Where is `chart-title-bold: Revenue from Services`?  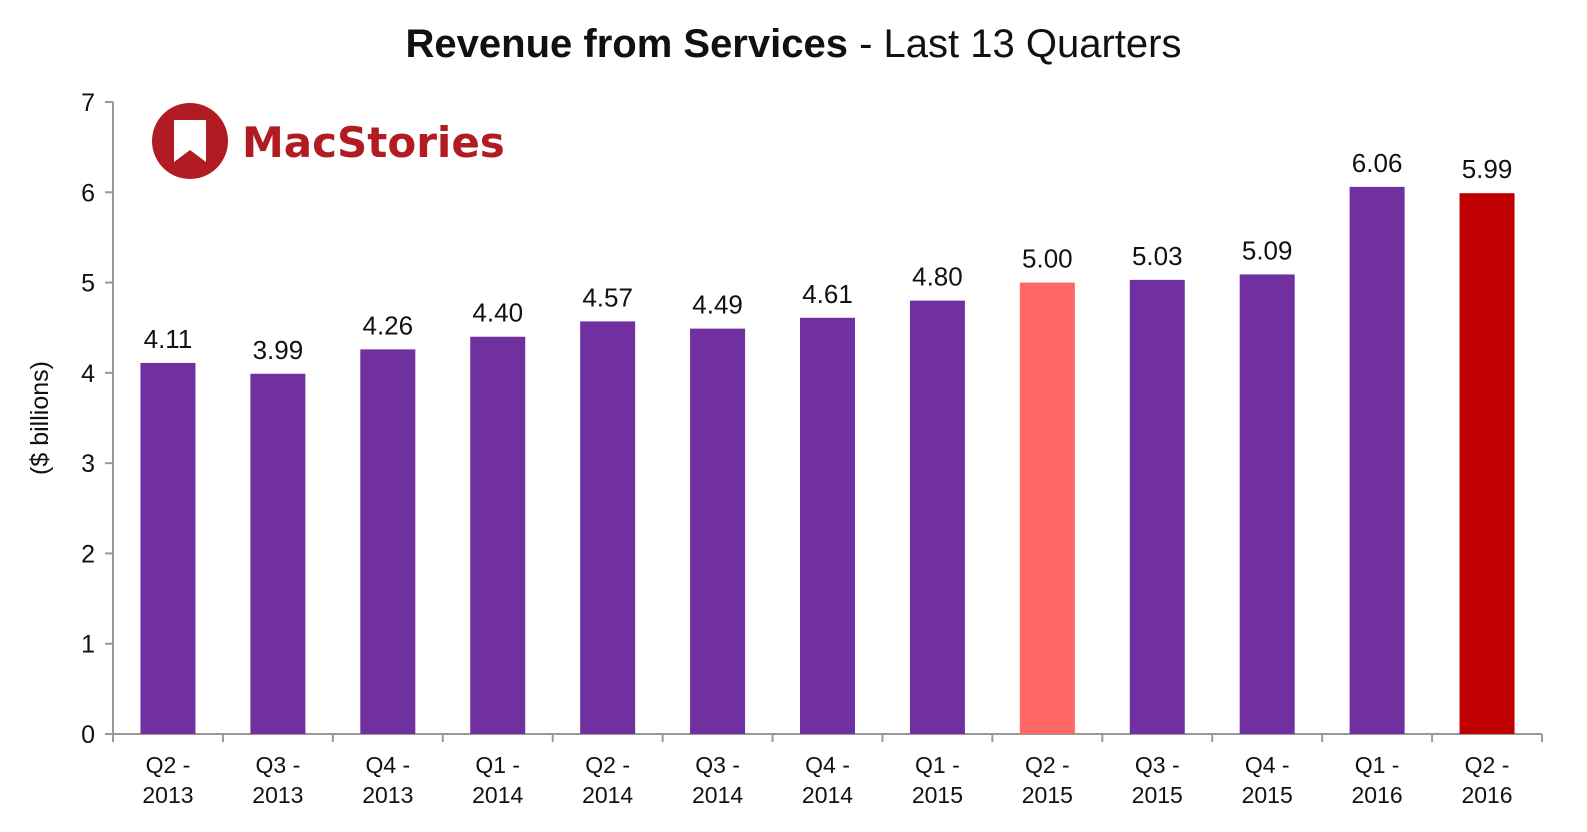
chart-title-bold: Revenue from Services is located at coordinates (626, 44).